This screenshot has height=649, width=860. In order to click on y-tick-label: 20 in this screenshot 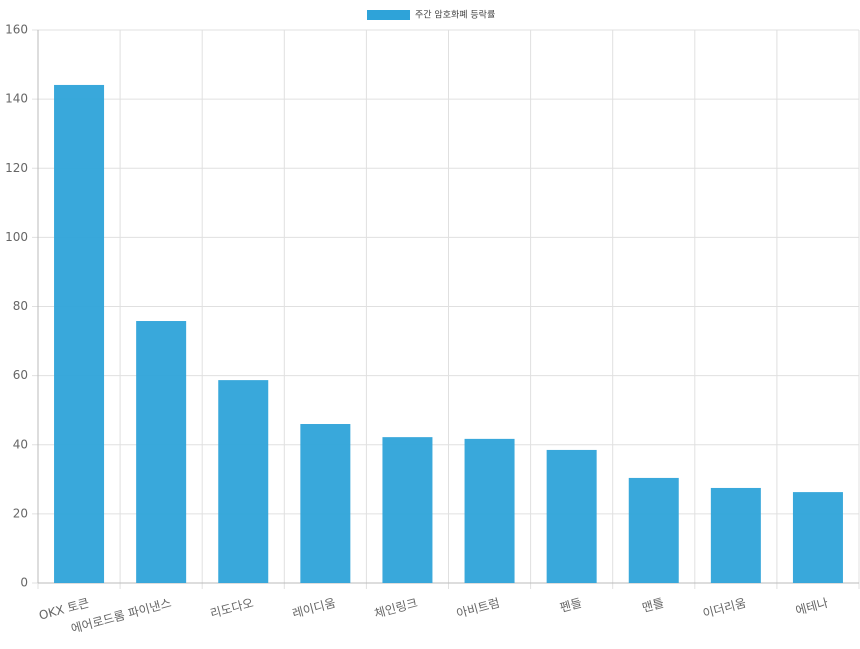, I will do `click(20, 513)`.